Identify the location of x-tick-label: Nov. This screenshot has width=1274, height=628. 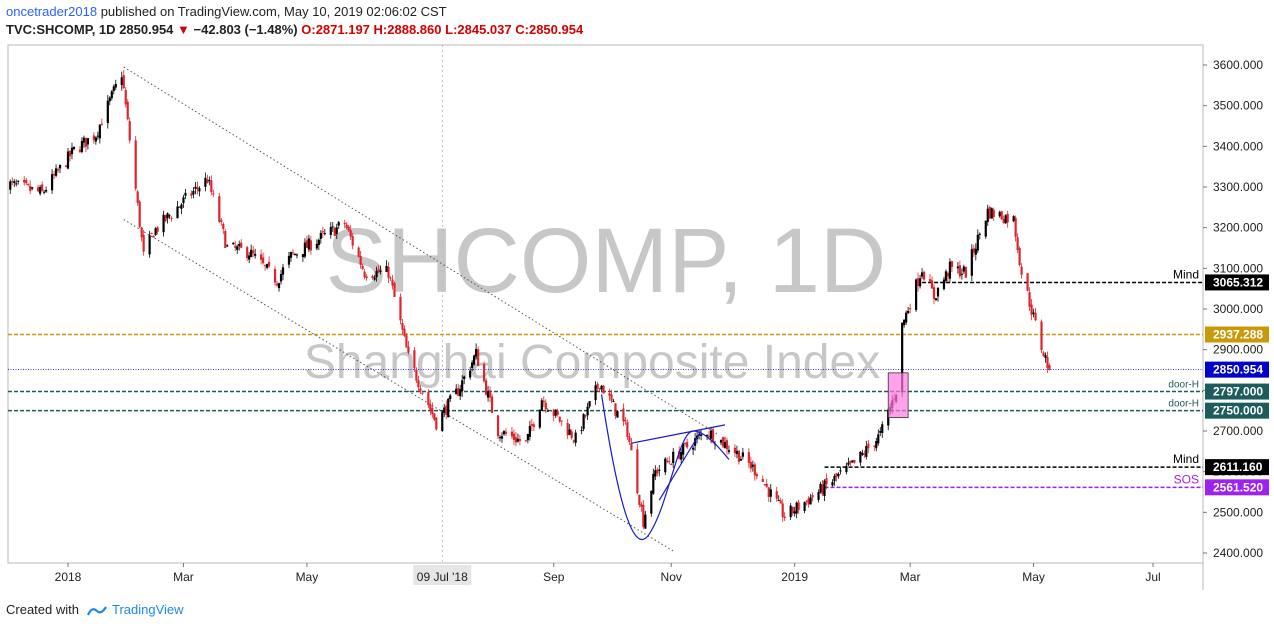
(671, 577).